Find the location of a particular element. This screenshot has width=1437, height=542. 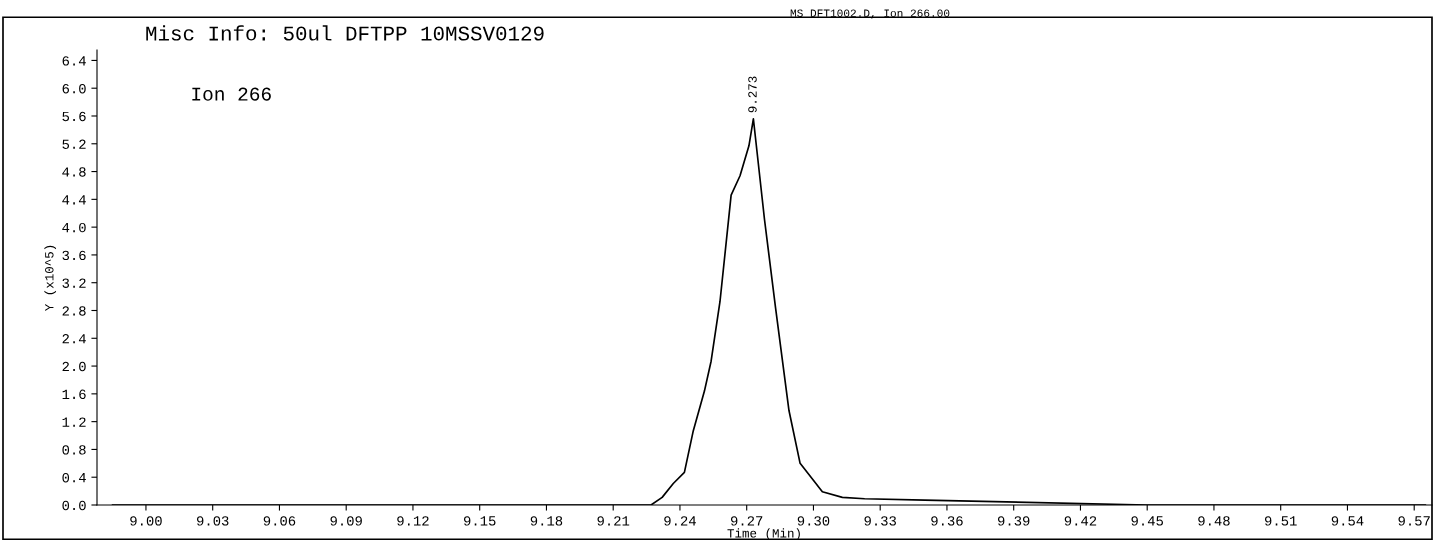

y-tick-label: 2.0 is located at coordinates (74, 366).